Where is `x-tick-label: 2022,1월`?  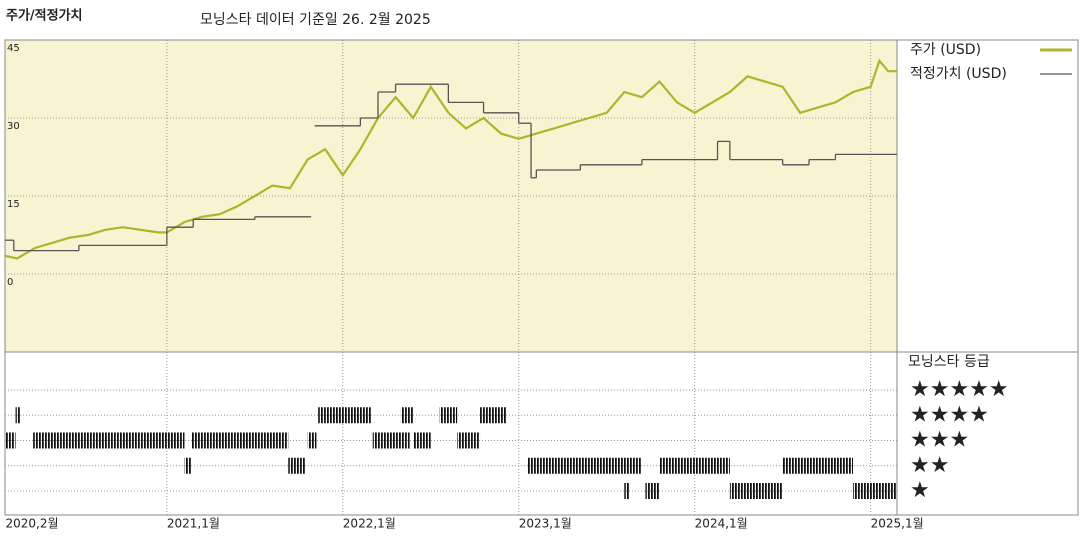 x-tick-label: 2022,1월 is located at coordinates (369, 524).